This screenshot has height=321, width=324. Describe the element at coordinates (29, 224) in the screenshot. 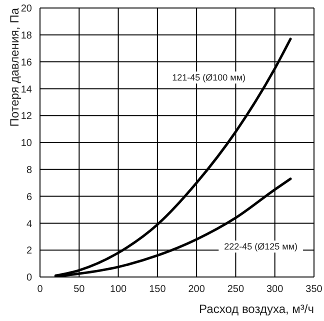

I see `y-tick-label: 4` at that location.